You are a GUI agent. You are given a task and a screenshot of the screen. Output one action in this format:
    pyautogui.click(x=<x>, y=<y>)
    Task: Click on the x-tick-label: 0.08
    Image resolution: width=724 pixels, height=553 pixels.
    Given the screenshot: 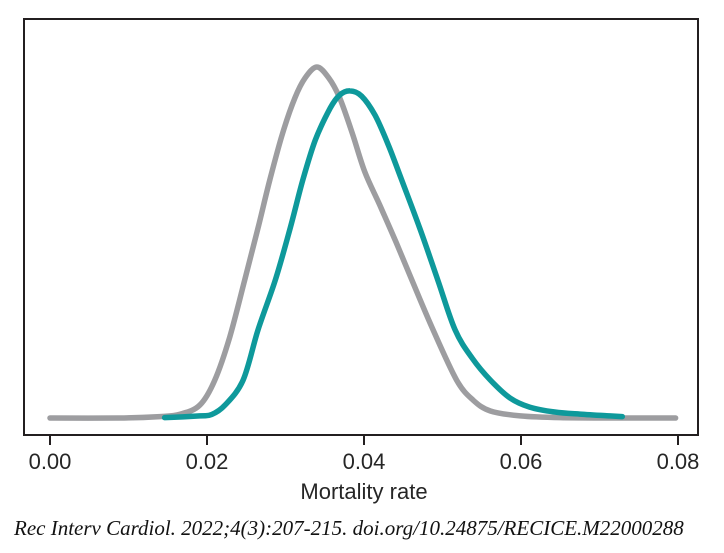 What is the action you would take?
    pyautogui.click(x=678, y=461)
    